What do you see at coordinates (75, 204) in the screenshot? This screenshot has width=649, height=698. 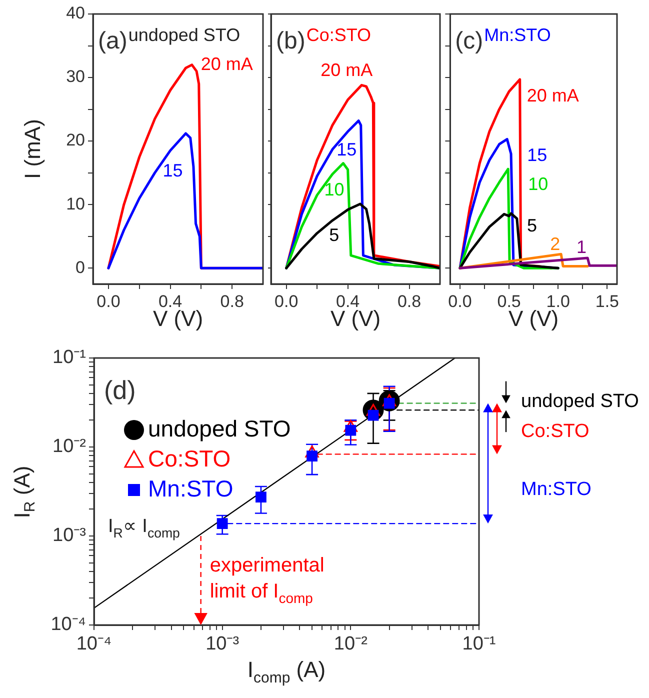 I see `y-tick-label: 10` at bounding box center [75, 204].